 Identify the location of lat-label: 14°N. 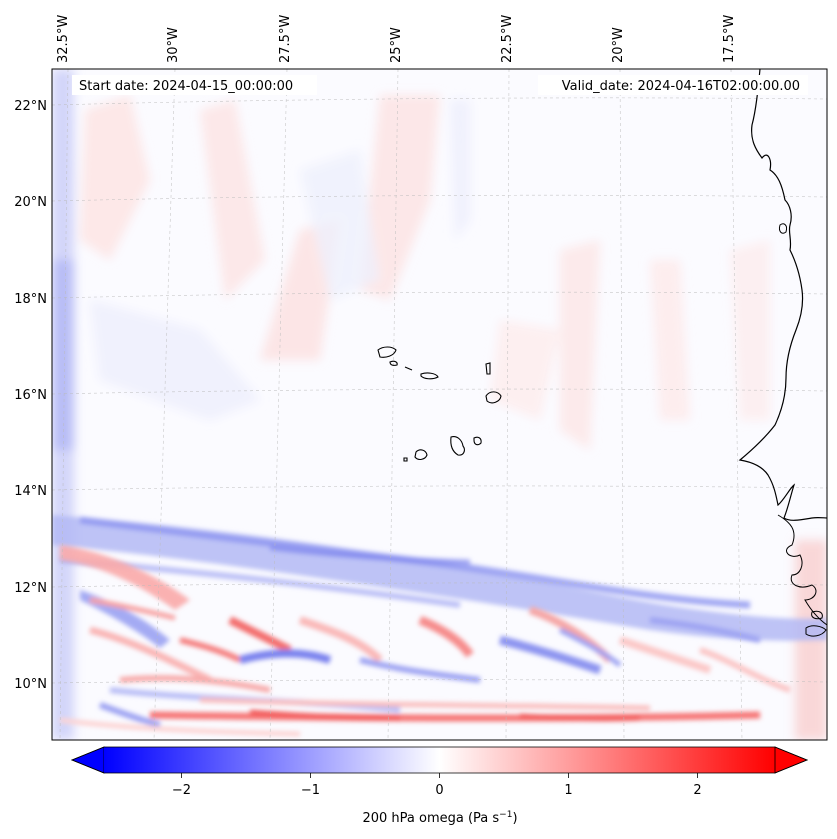
(30, 491).